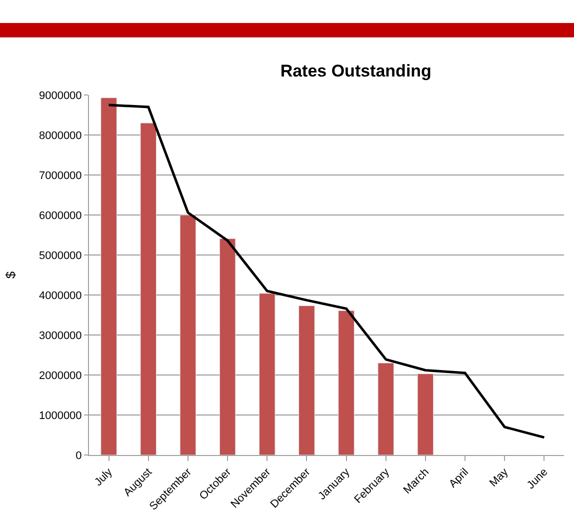  Describe the element at coordinates (356, 71) in the screenshot. I see `chart-title: Rates Outstanding` at that location.